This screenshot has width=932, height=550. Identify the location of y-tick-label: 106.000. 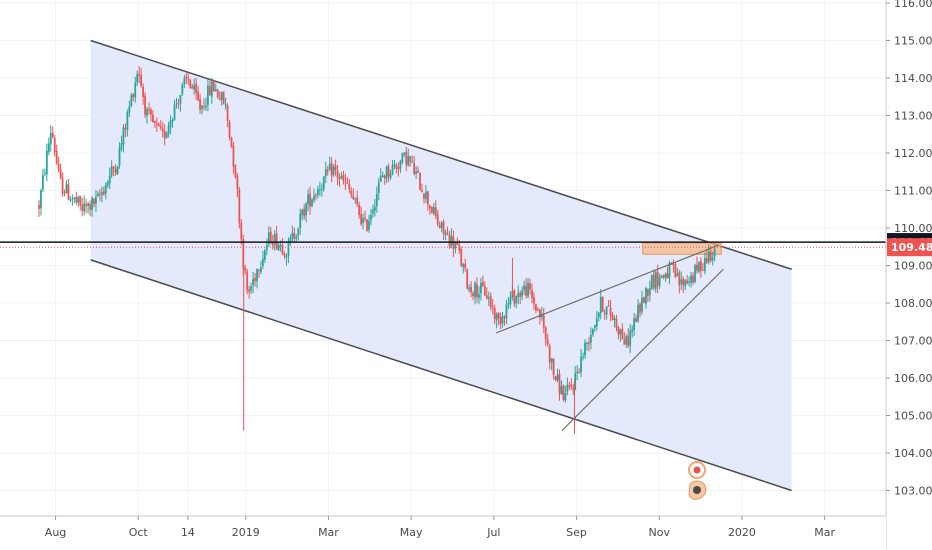
(913, 378).